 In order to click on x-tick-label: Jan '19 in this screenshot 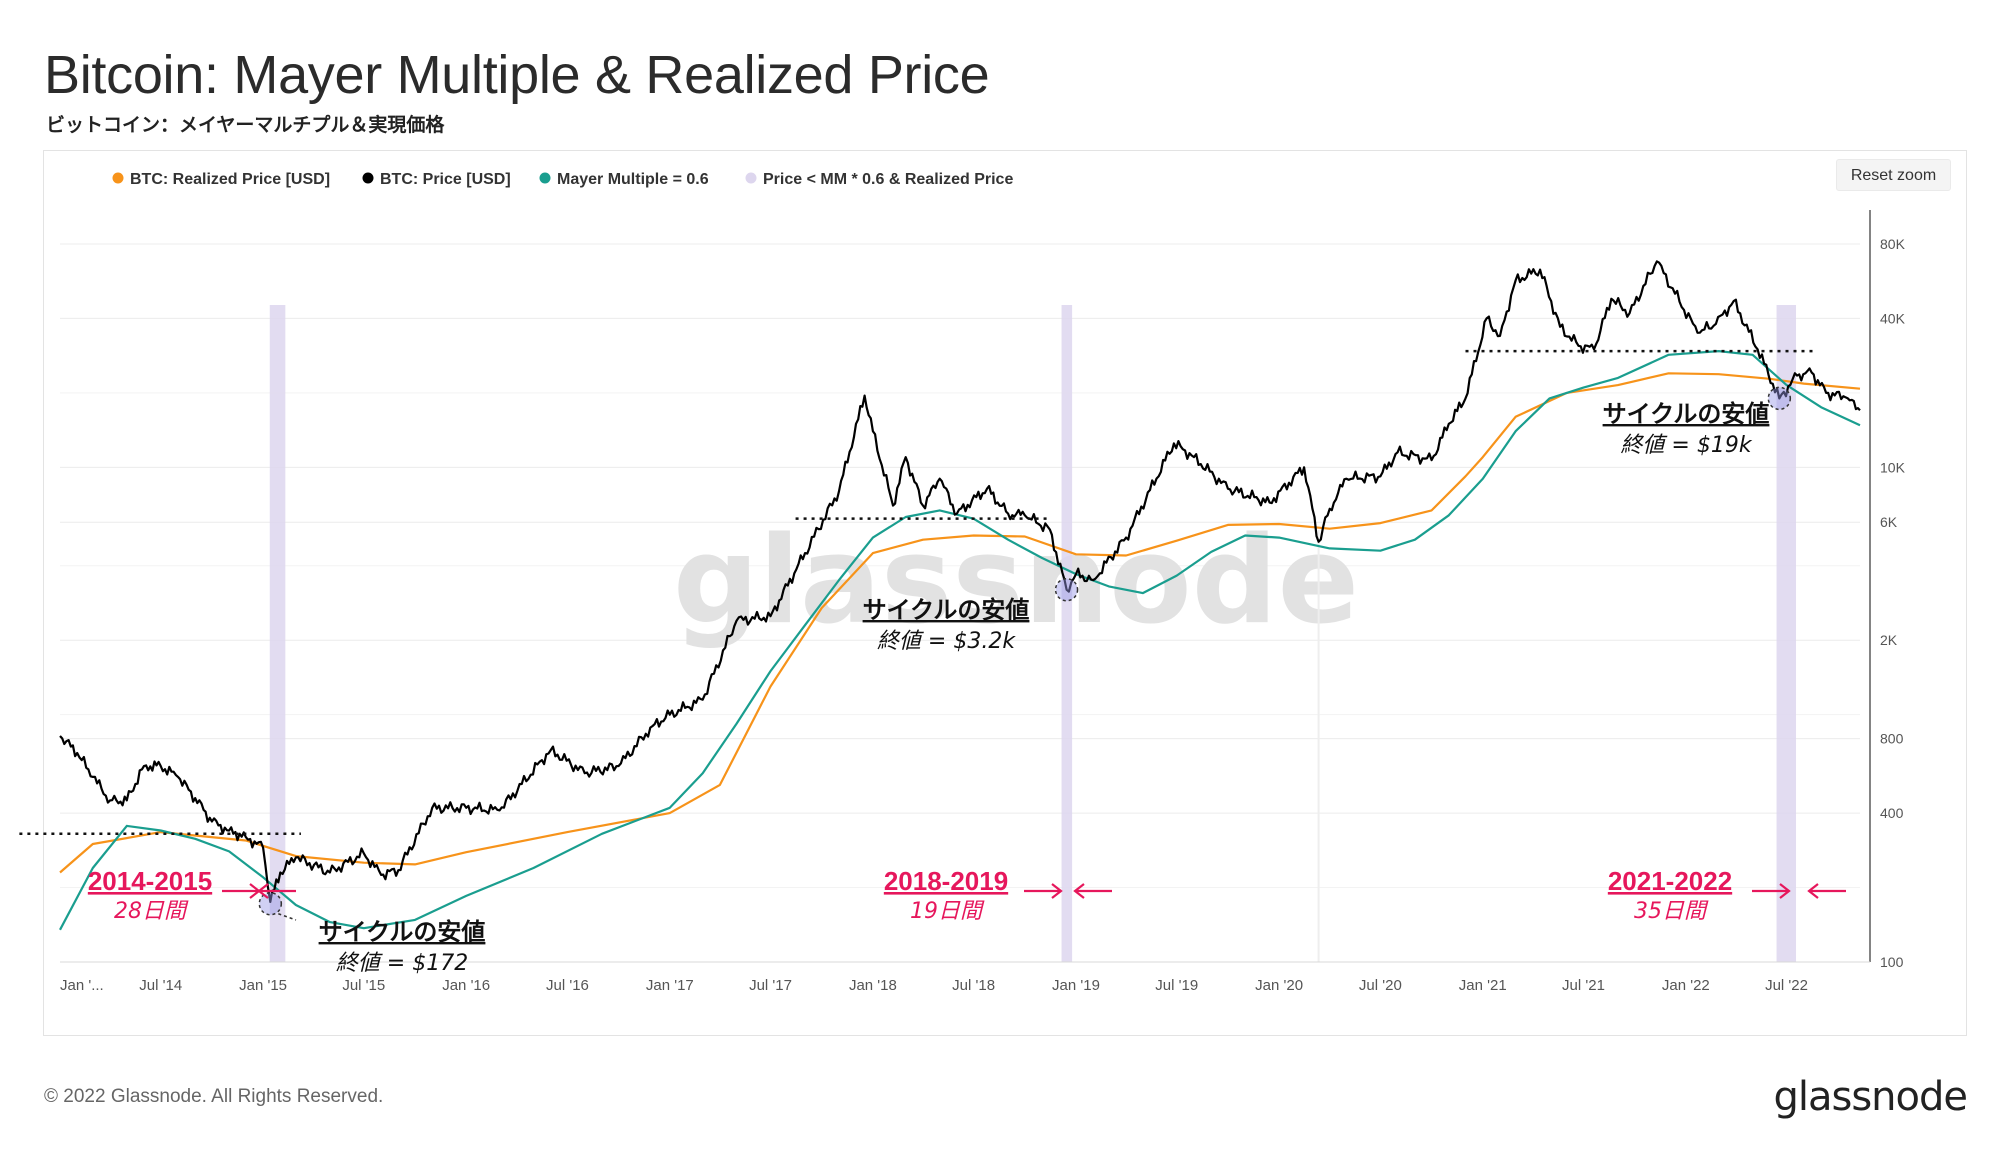, I will do `click(1076, 985)`.